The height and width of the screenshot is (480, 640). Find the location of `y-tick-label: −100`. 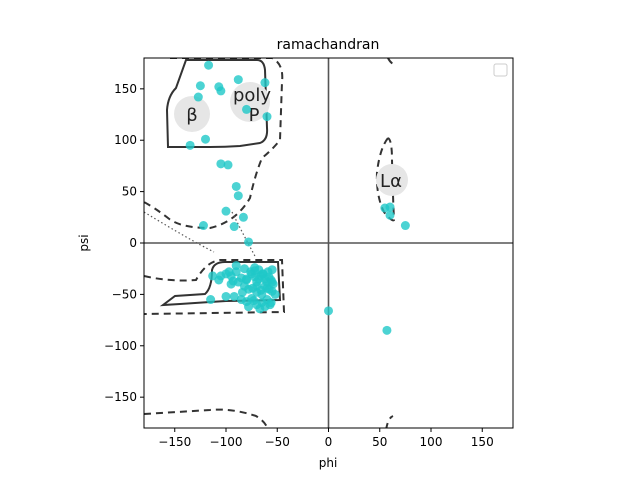

y-tick-label: −100 is located at coordinates (120, 346).